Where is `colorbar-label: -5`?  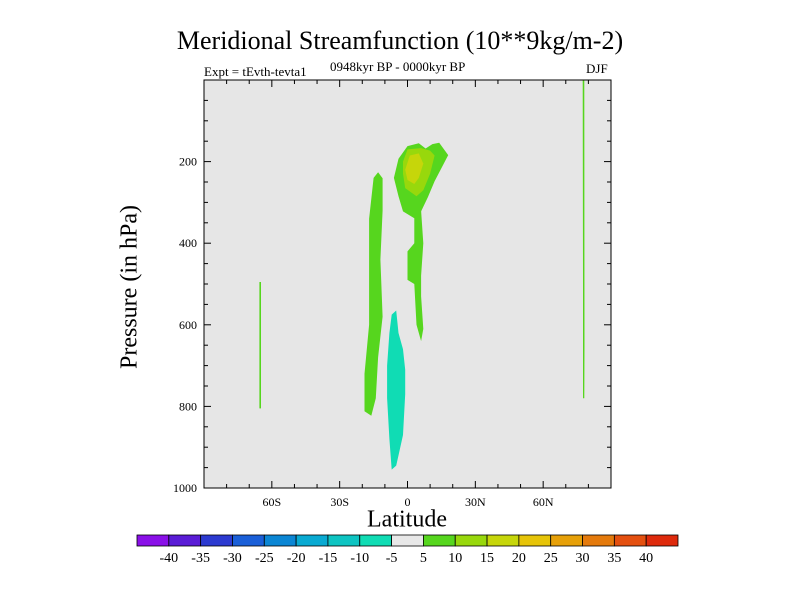
colorbar-label: -5 is located at coordinates (392, 558).